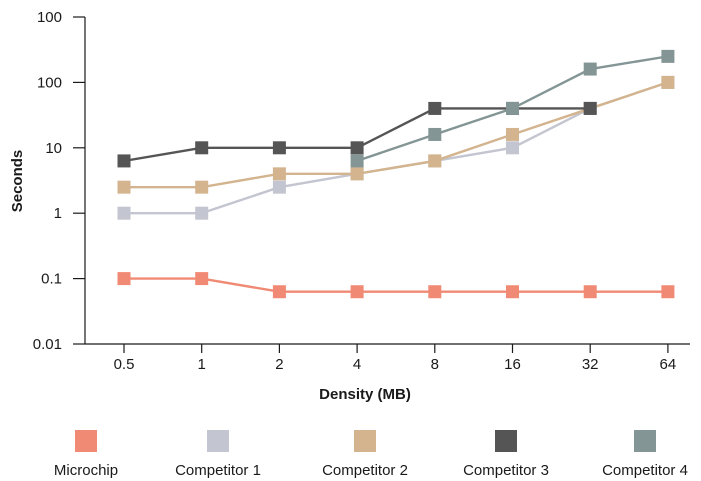 The width and height of the screenshot is (701, 481). I want to click on x-tick-label: 32, so click(590, 364).